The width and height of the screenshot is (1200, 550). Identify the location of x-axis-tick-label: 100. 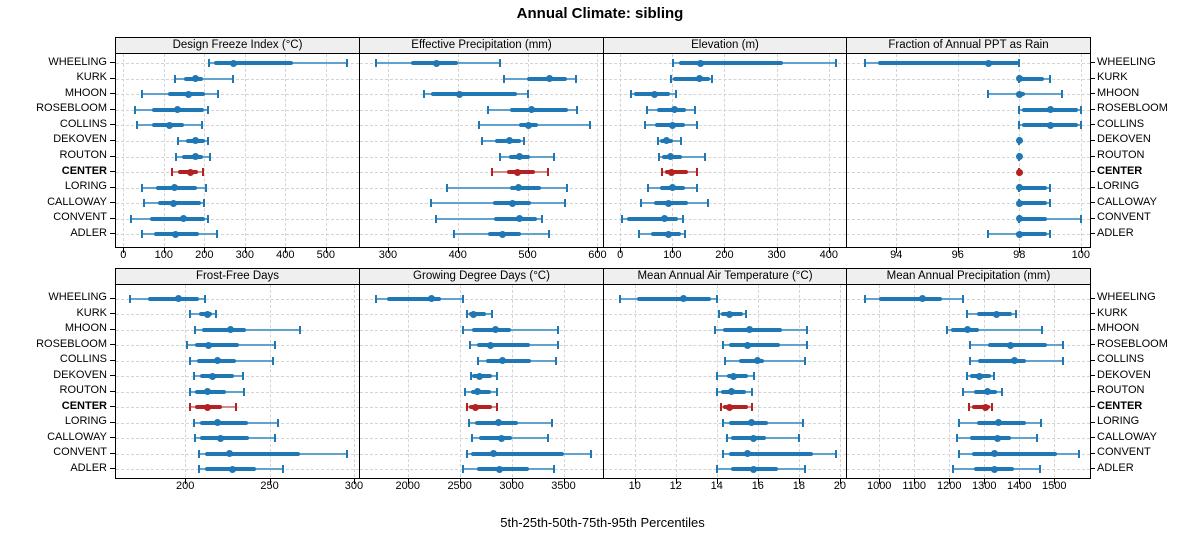
(1080, 255).